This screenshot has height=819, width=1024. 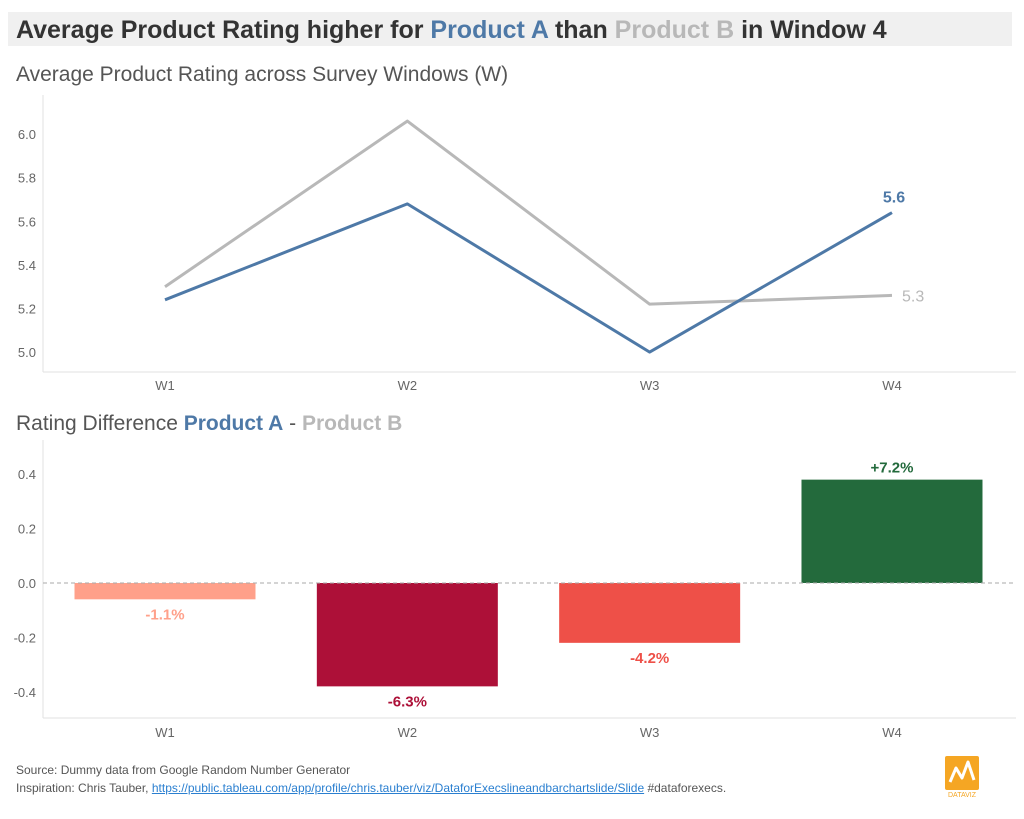 I want to click on bar-chart-title: Rating Difference Product A - Product B, so click(x=209, y=424).